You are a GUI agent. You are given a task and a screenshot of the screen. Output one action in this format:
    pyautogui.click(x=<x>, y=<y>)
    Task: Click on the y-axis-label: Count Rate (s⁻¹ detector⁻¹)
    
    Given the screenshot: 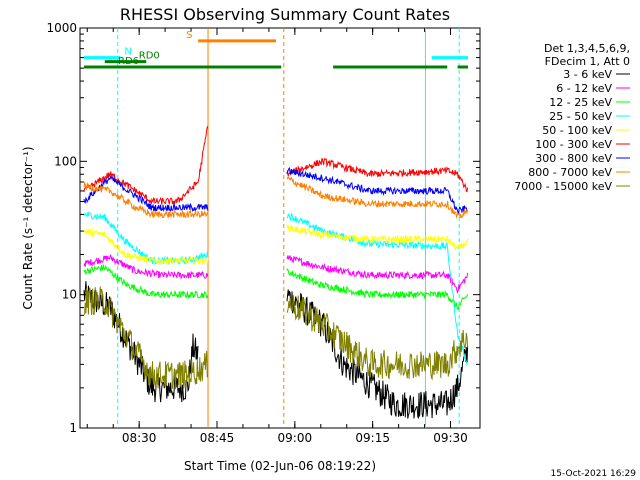 What is the action you would take?
    pyautogui.click(x=28, y=227)
    